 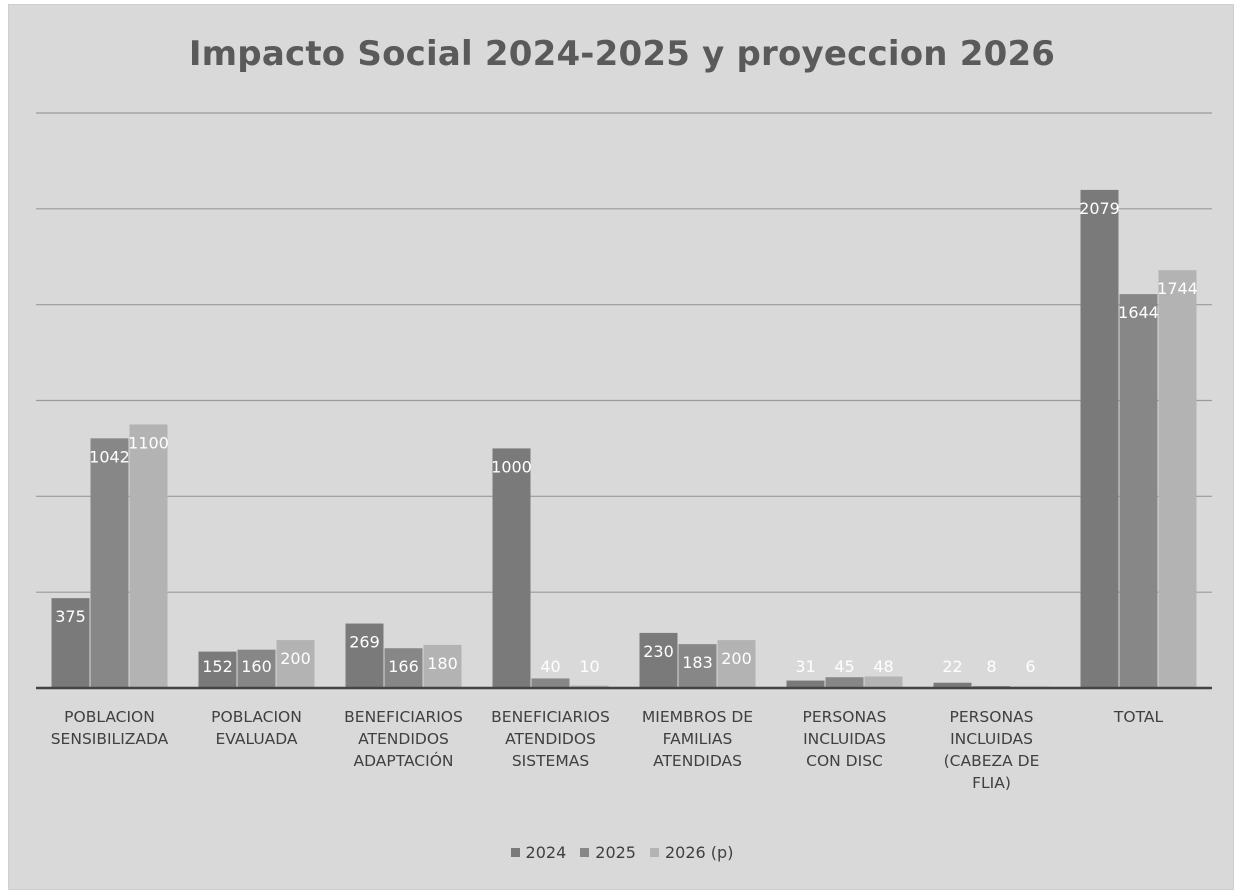 What do you see at coordinates (148, 442) in the screenshot?
I see `data-label: 1100` at bounding box center [148, 442].